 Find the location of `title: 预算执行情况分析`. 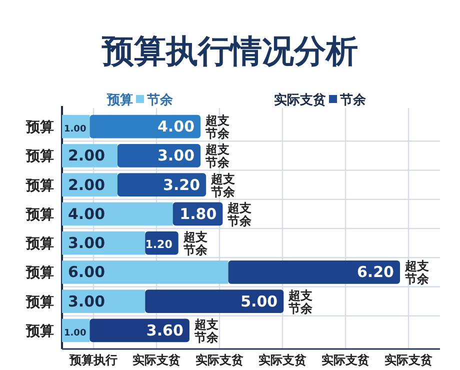

title: 预算执行情况分析 is located at coordinates (230, 51).